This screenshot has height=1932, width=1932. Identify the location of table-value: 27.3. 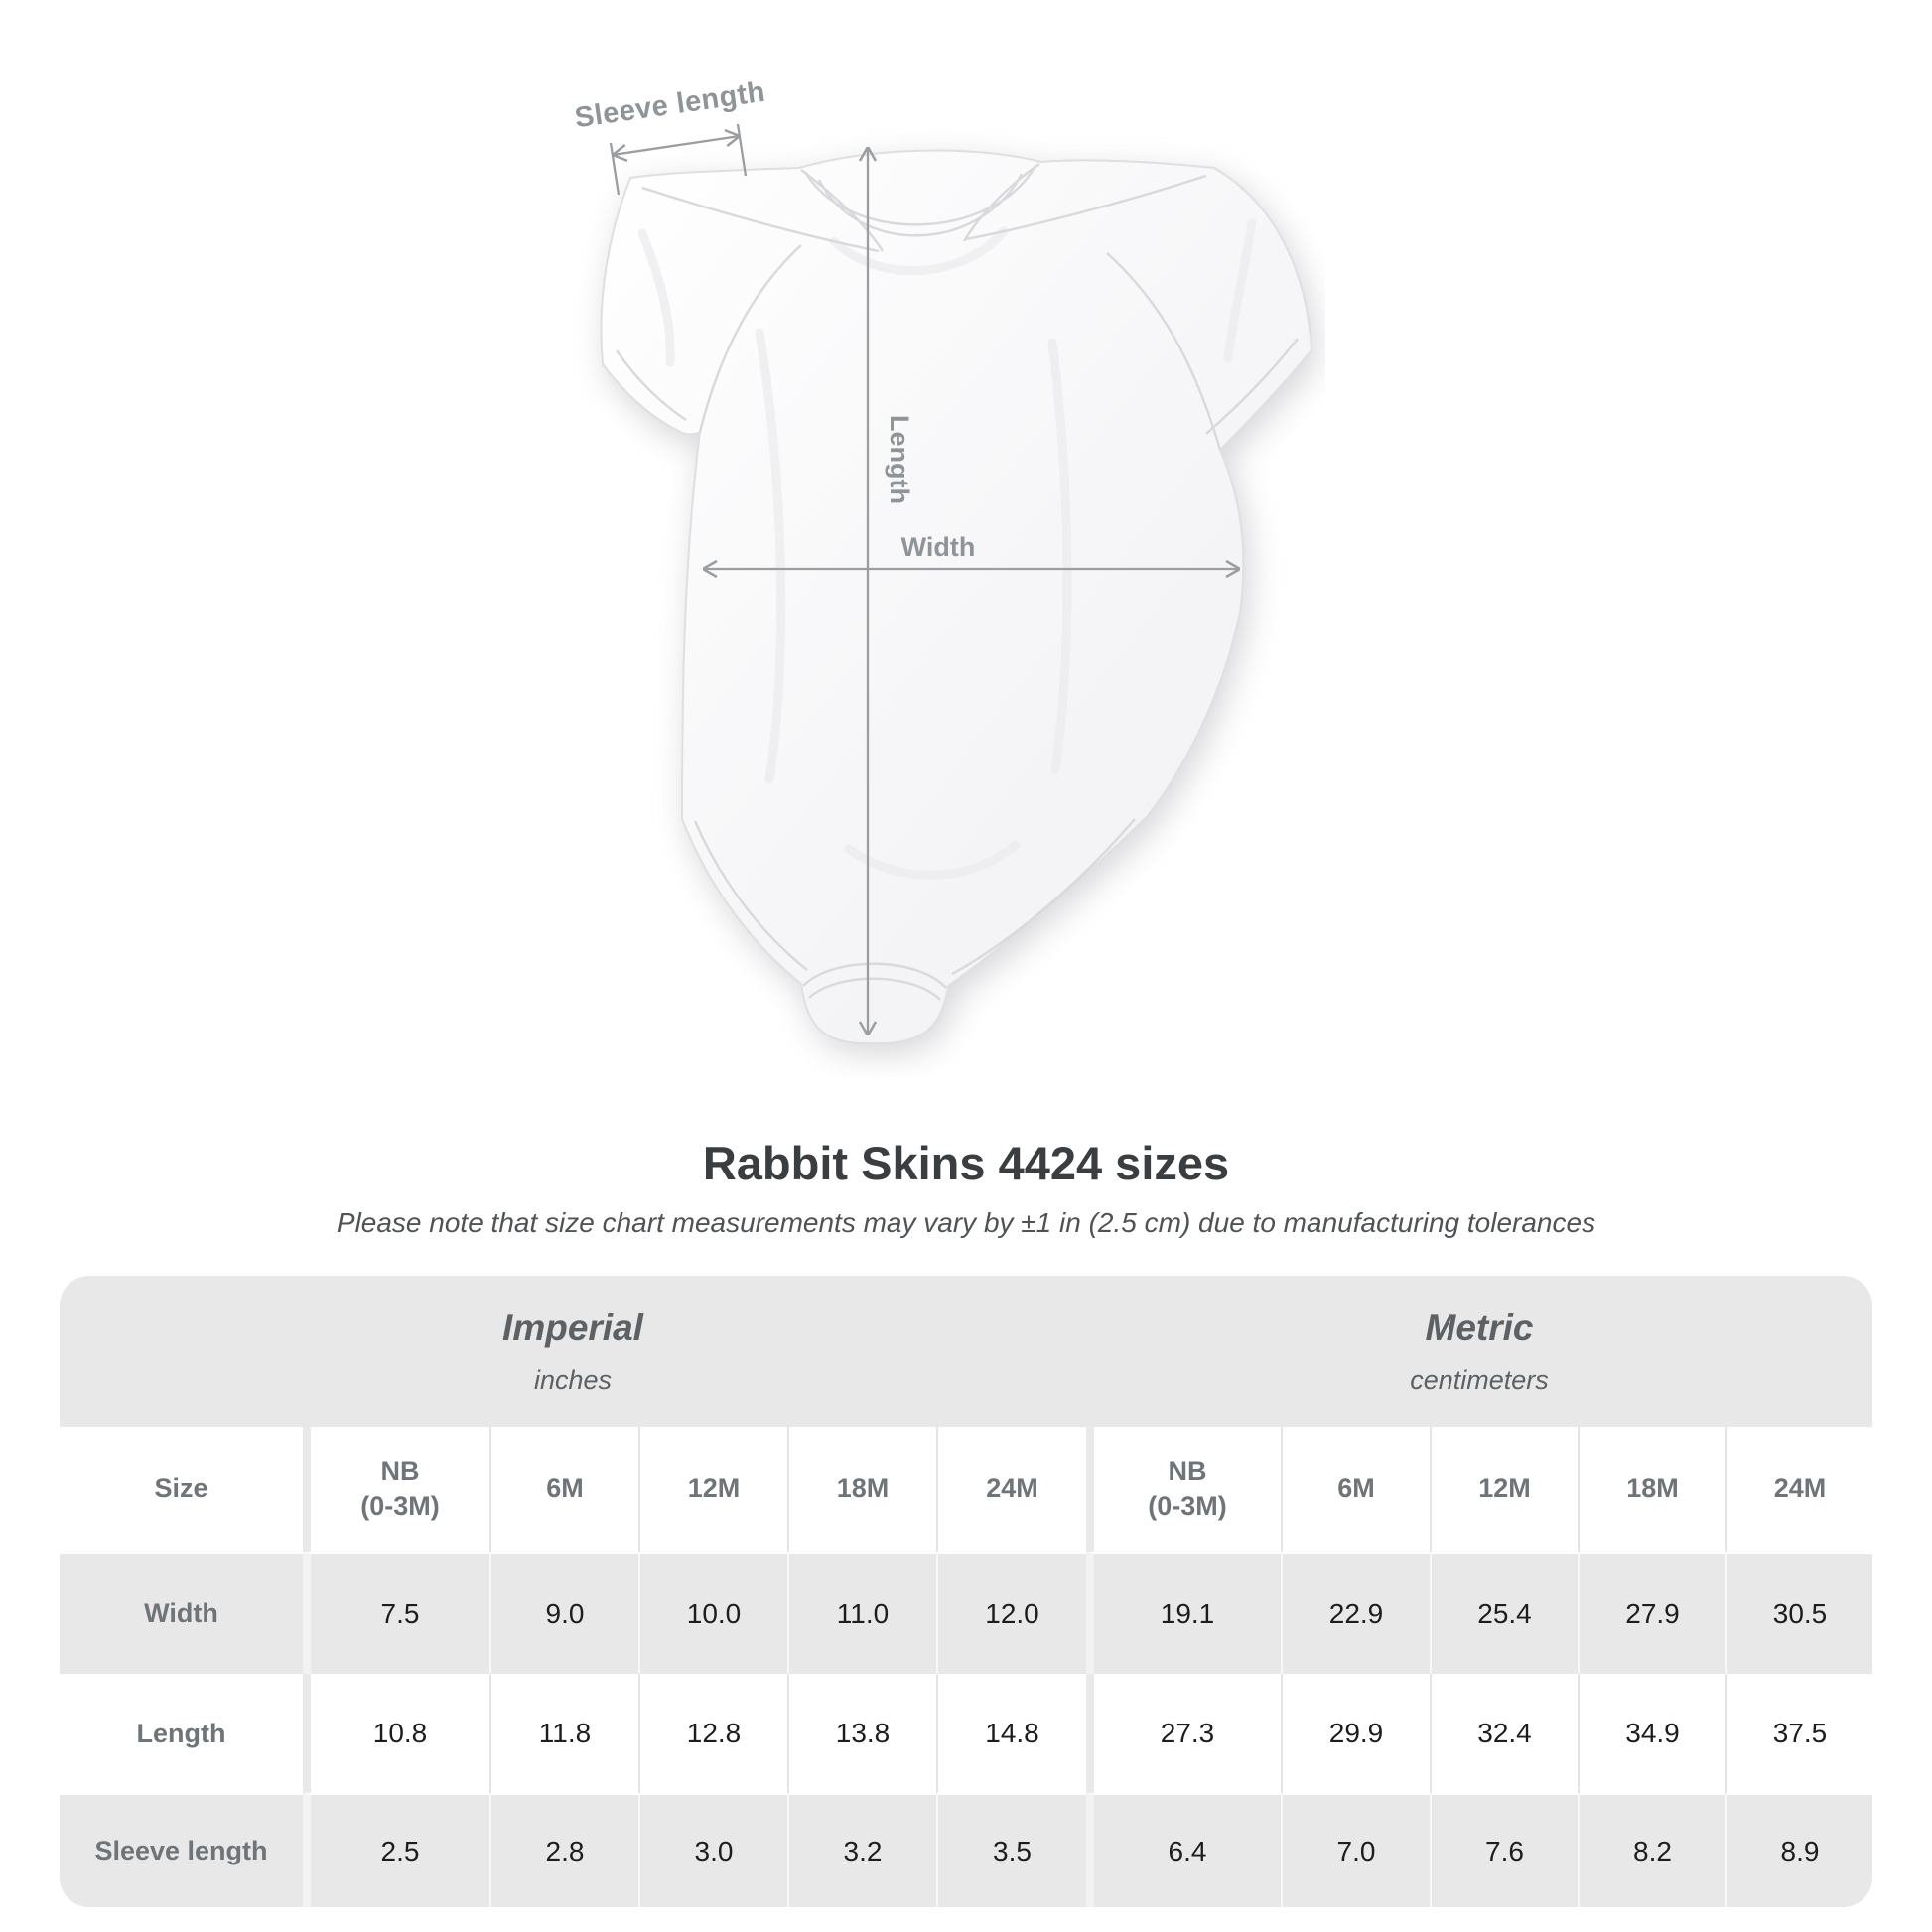
(1183, 1733).